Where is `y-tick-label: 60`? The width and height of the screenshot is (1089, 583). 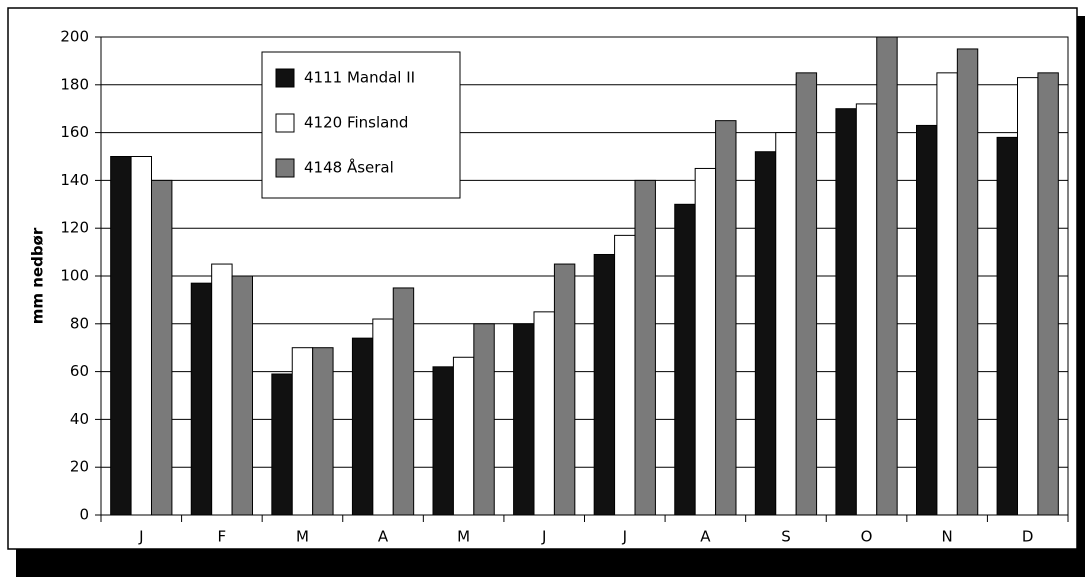 y-tick-label: 60 is located at coordinates (79, 371).